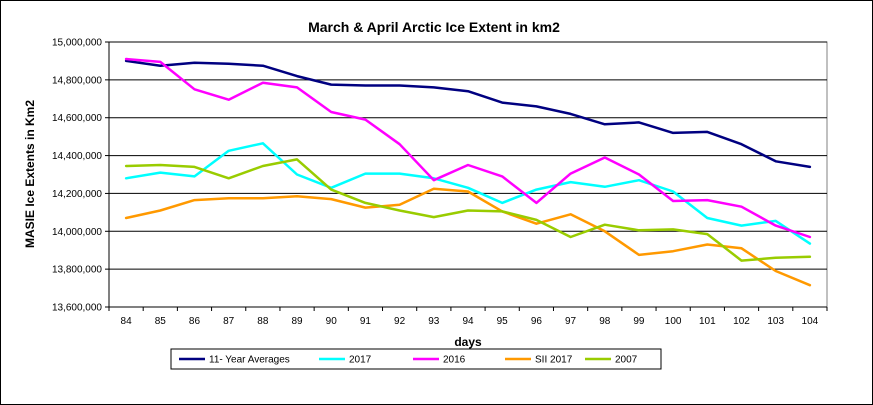 The width and height of the screenshot is (873, 405). Describe the element at coordinates (468, 342) in the screenshot. I see `x-axis-label: days` at that location.